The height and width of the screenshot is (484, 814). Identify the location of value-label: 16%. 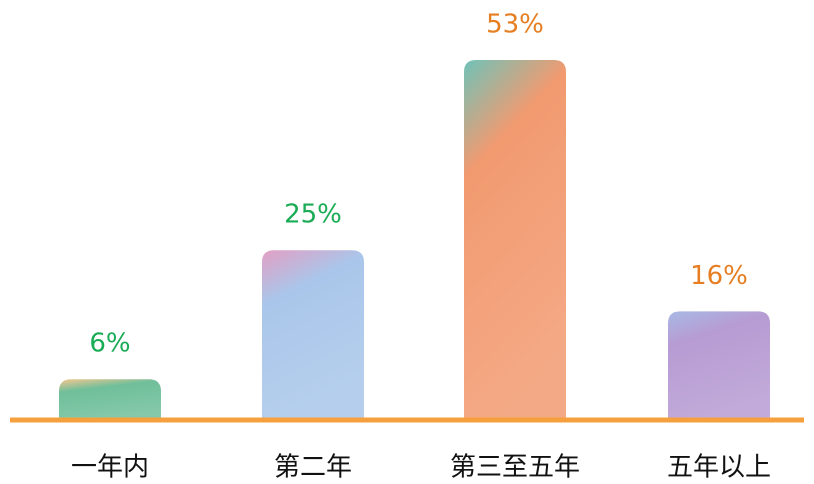
(719, 276).